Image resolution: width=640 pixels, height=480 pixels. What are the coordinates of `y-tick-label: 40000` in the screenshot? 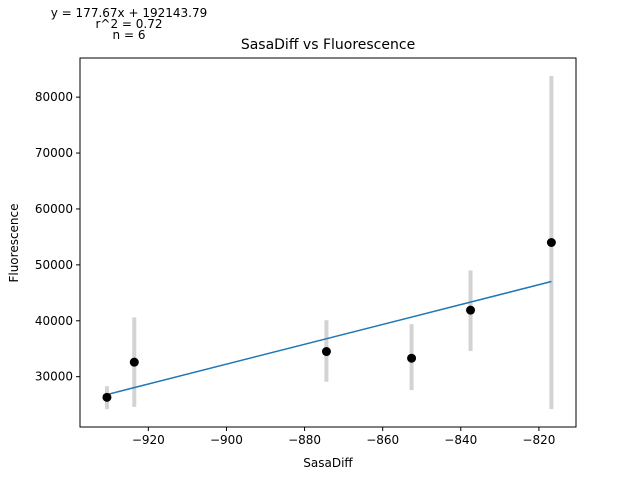 It's located at (54, 321).